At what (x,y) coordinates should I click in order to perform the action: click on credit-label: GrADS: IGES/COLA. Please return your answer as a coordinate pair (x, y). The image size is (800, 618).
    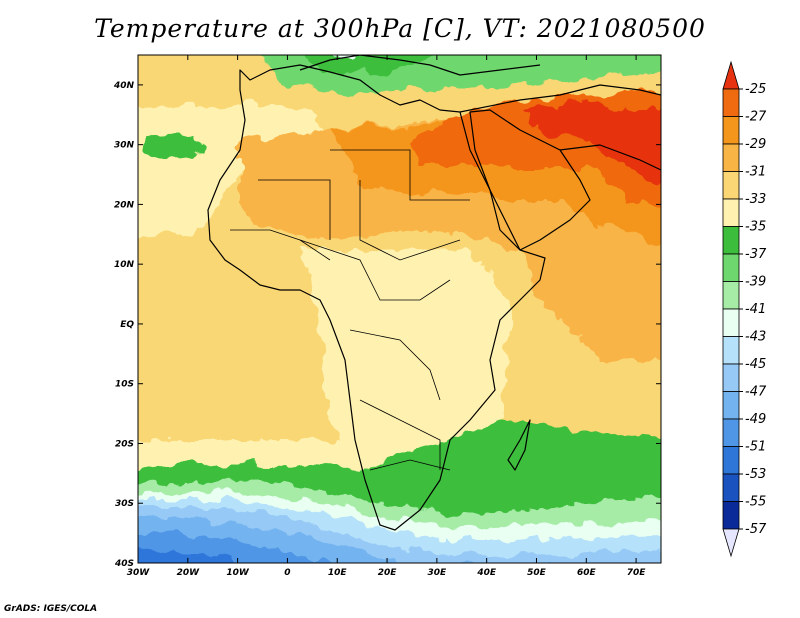
    Looking at the image, I should click on (51, 609).